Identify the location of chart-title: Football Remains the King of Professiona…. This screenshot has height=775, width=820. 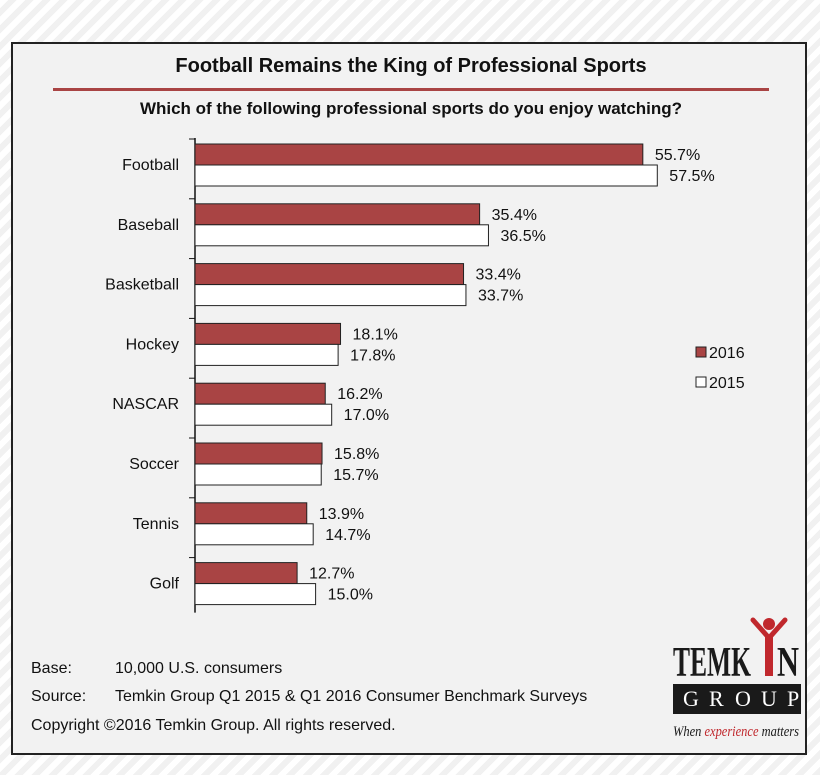
(411, 66).